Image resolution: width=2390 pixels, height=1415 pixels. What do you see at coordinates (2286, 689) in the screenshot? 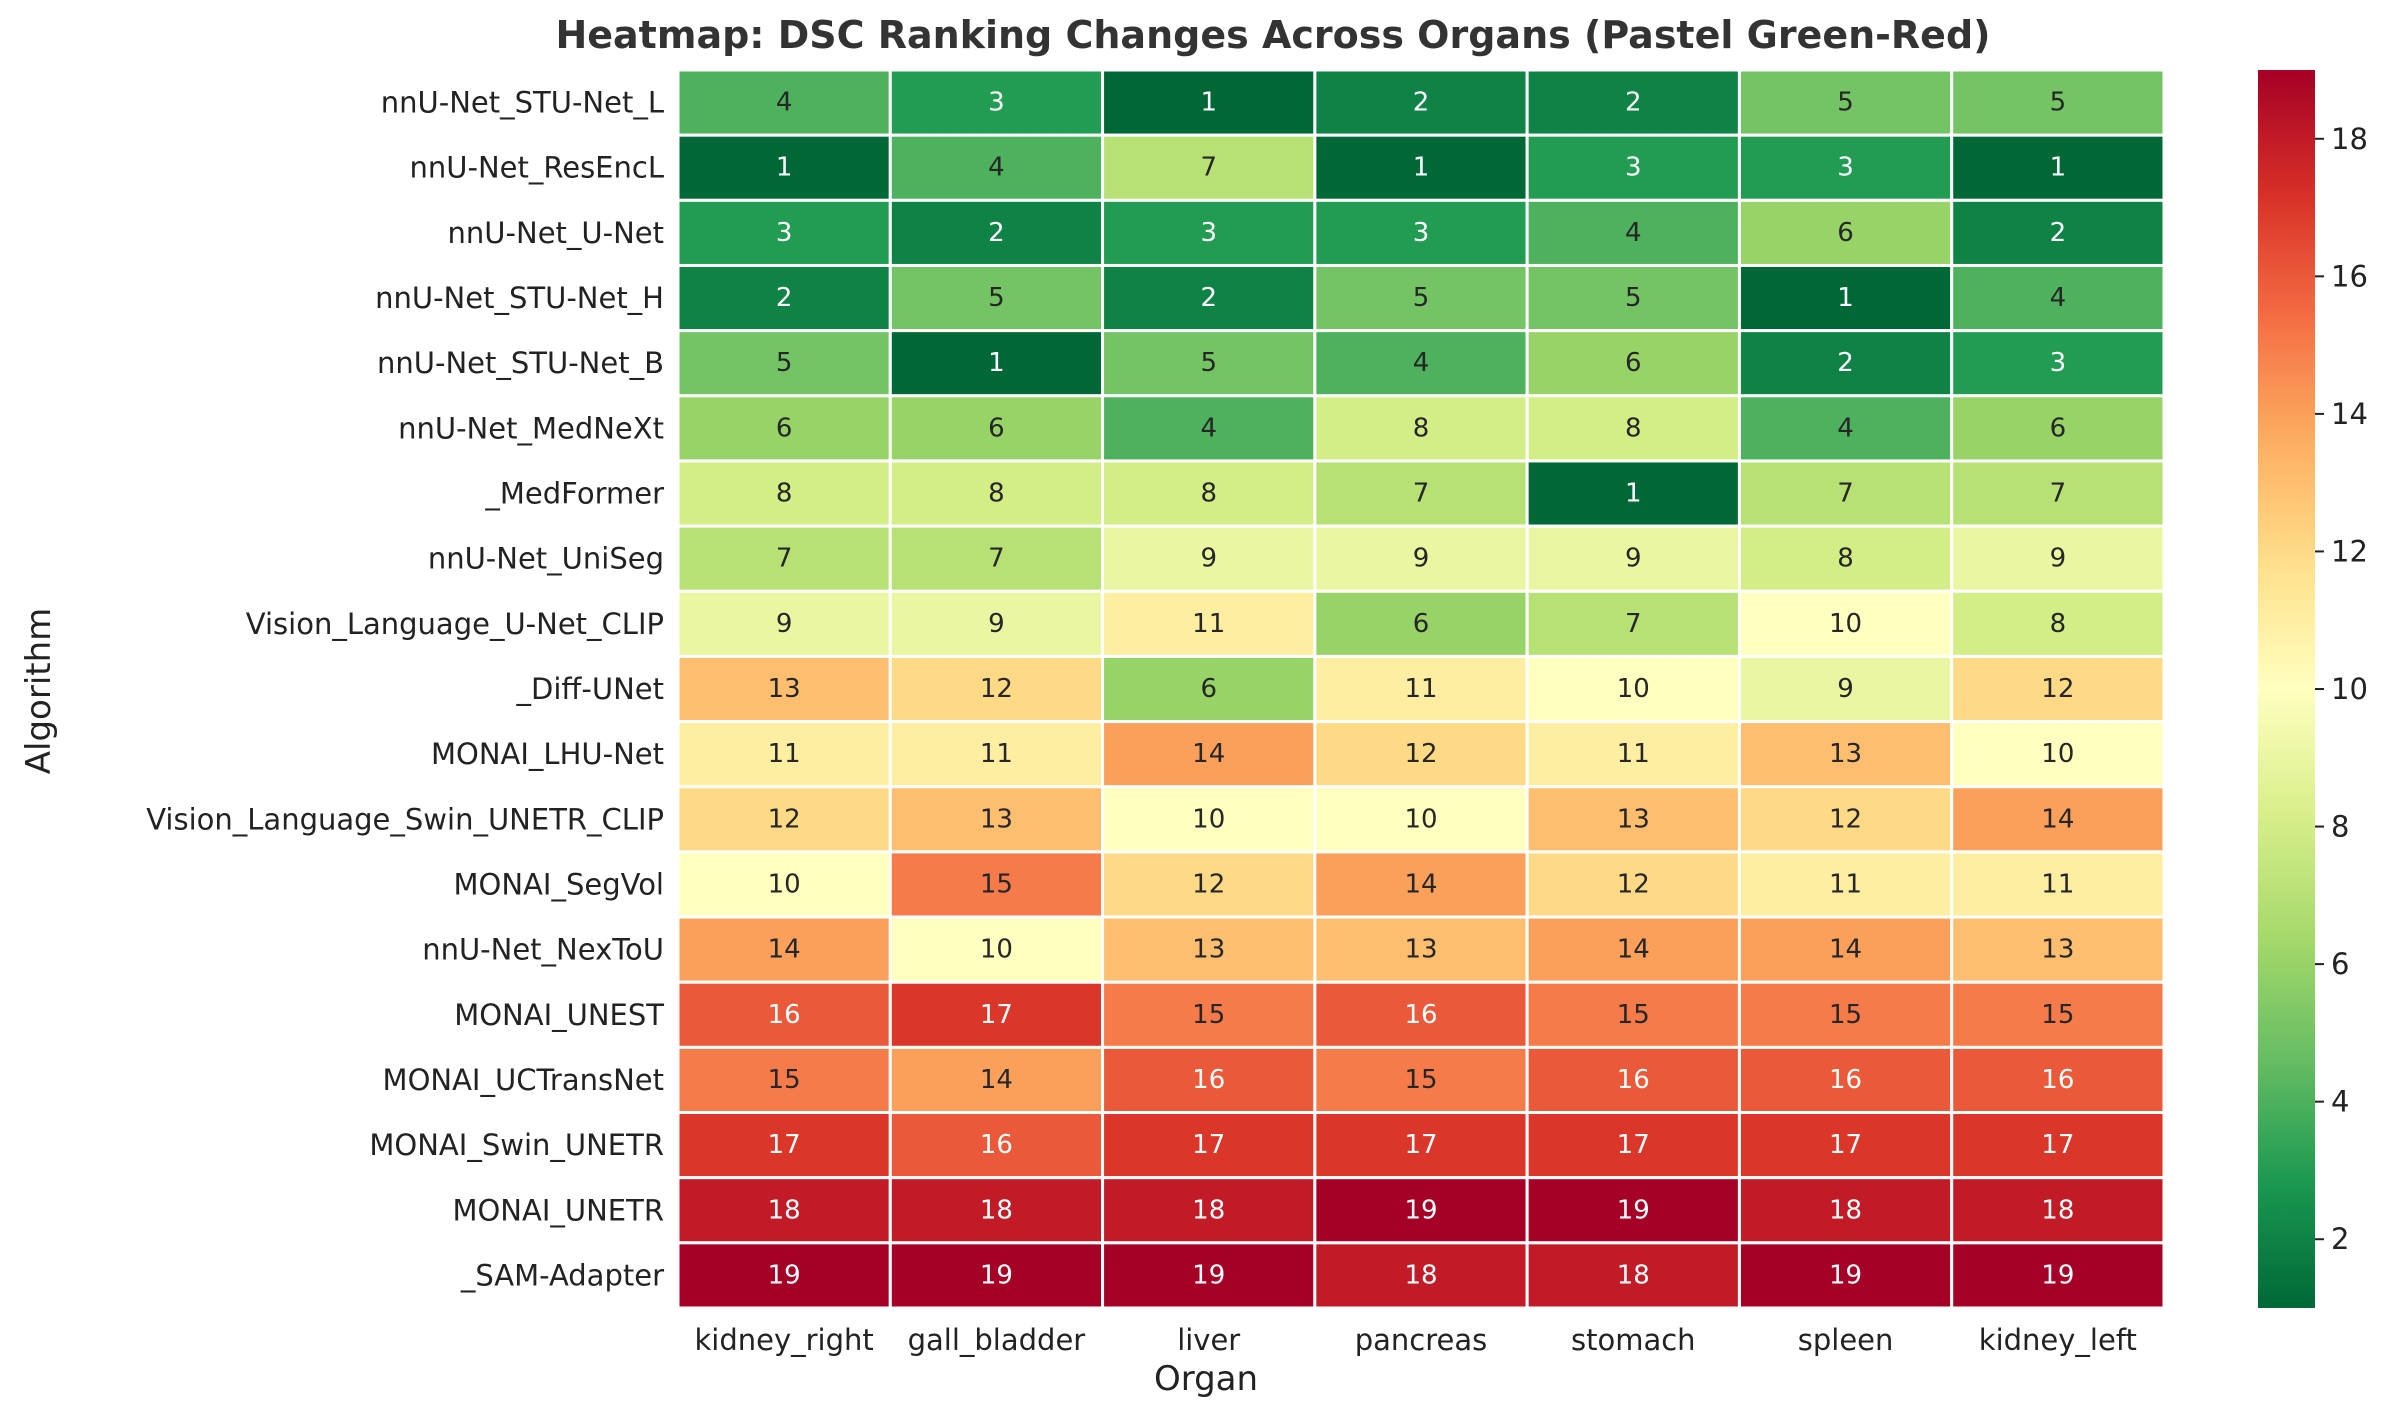
I see `colorbar` at bounding box center [2286, 689].